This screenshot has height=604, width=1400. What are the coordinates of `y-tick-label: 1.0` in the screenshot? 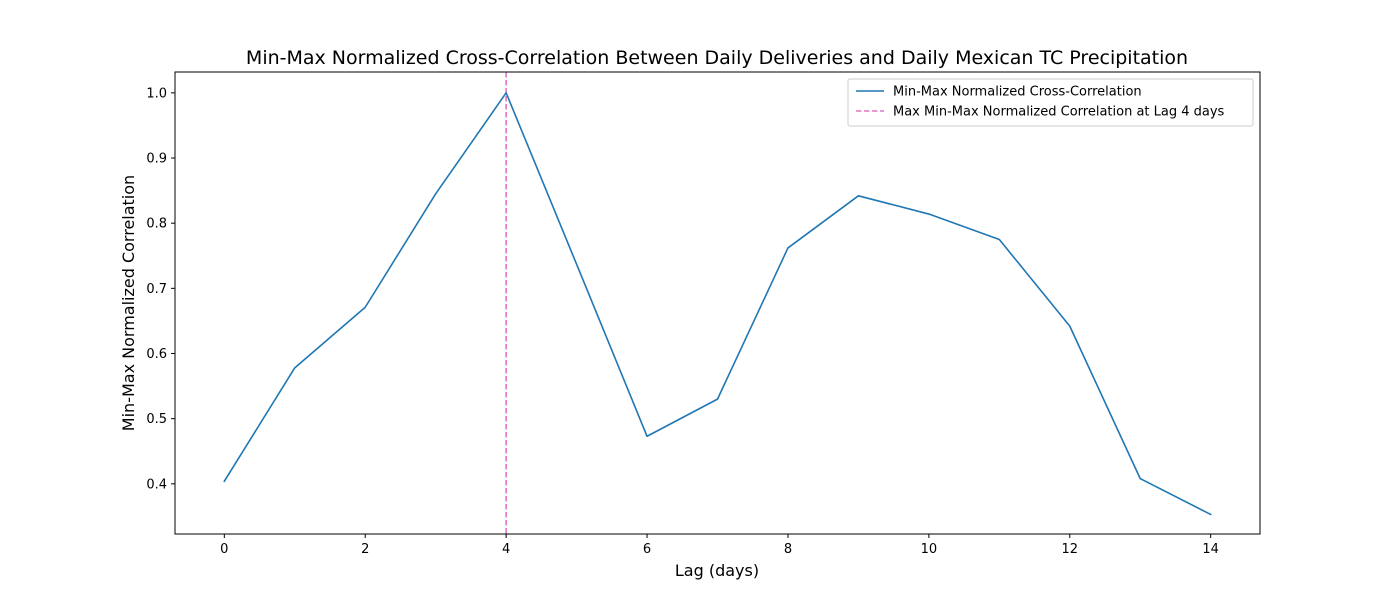 It's located at (156, 93).